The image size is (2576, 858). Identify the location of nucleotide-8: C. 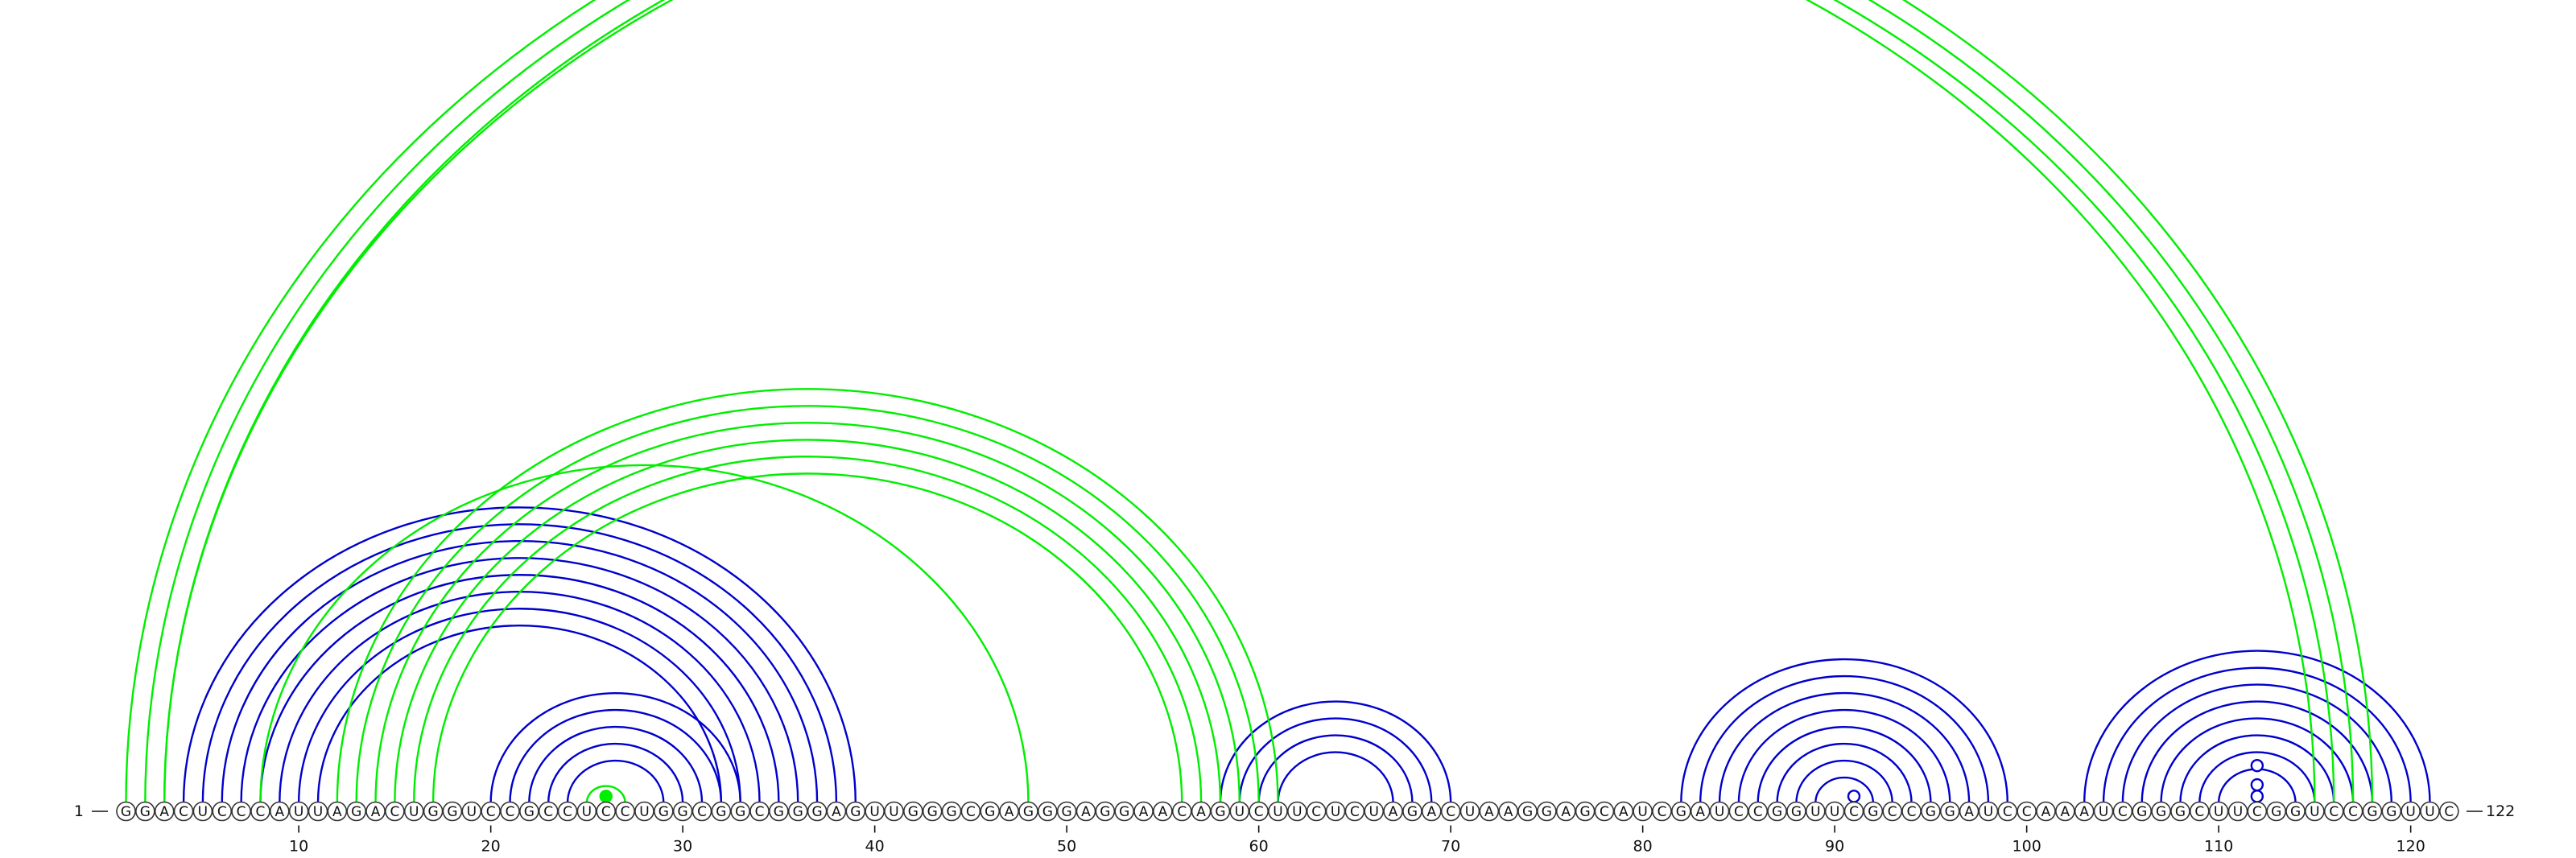
(261, 812).